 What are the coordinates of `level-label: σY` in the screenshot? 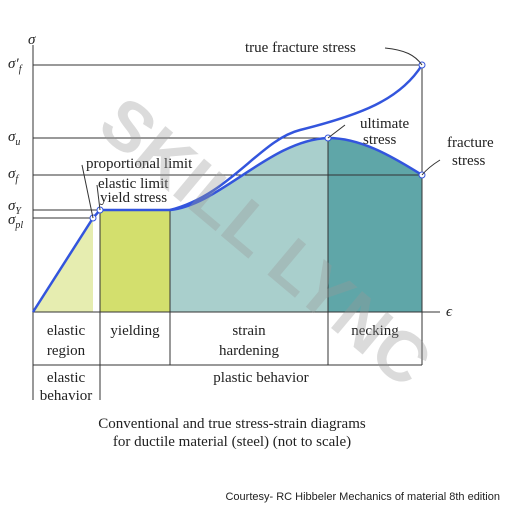 It's located at (15, 207).